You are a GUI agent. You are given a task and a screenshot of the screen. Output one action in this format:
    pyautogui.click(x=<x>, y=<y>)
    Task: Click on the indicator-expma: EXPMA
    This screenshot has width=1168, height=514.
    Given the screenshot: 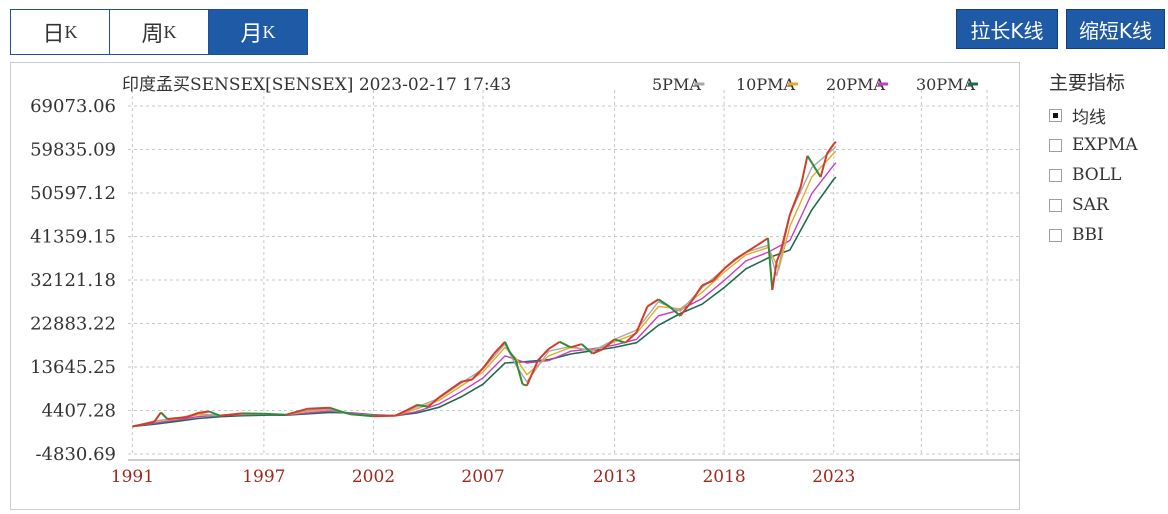 What is the action you would take?
    pyautogui.click(x=1093, y=145)
    